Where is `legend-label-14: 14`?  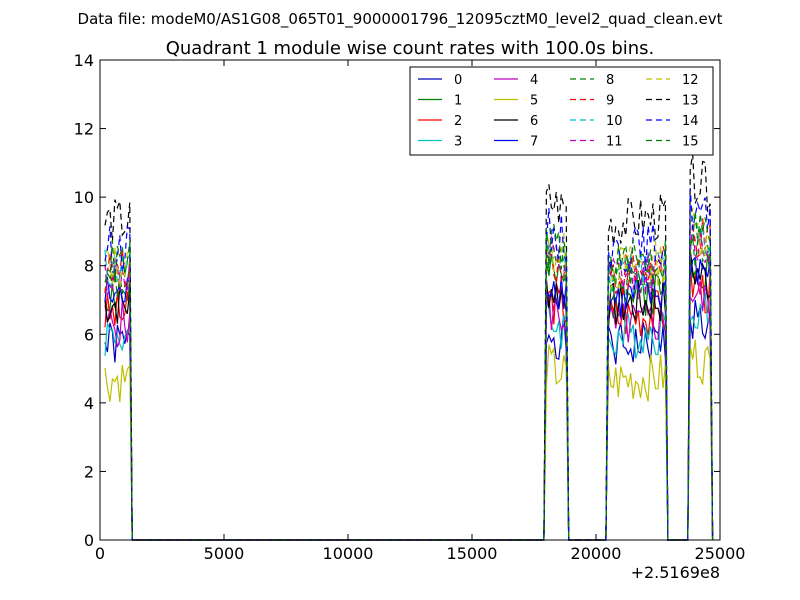
legend-label-14: 14 is located at coordinates (690, 121).